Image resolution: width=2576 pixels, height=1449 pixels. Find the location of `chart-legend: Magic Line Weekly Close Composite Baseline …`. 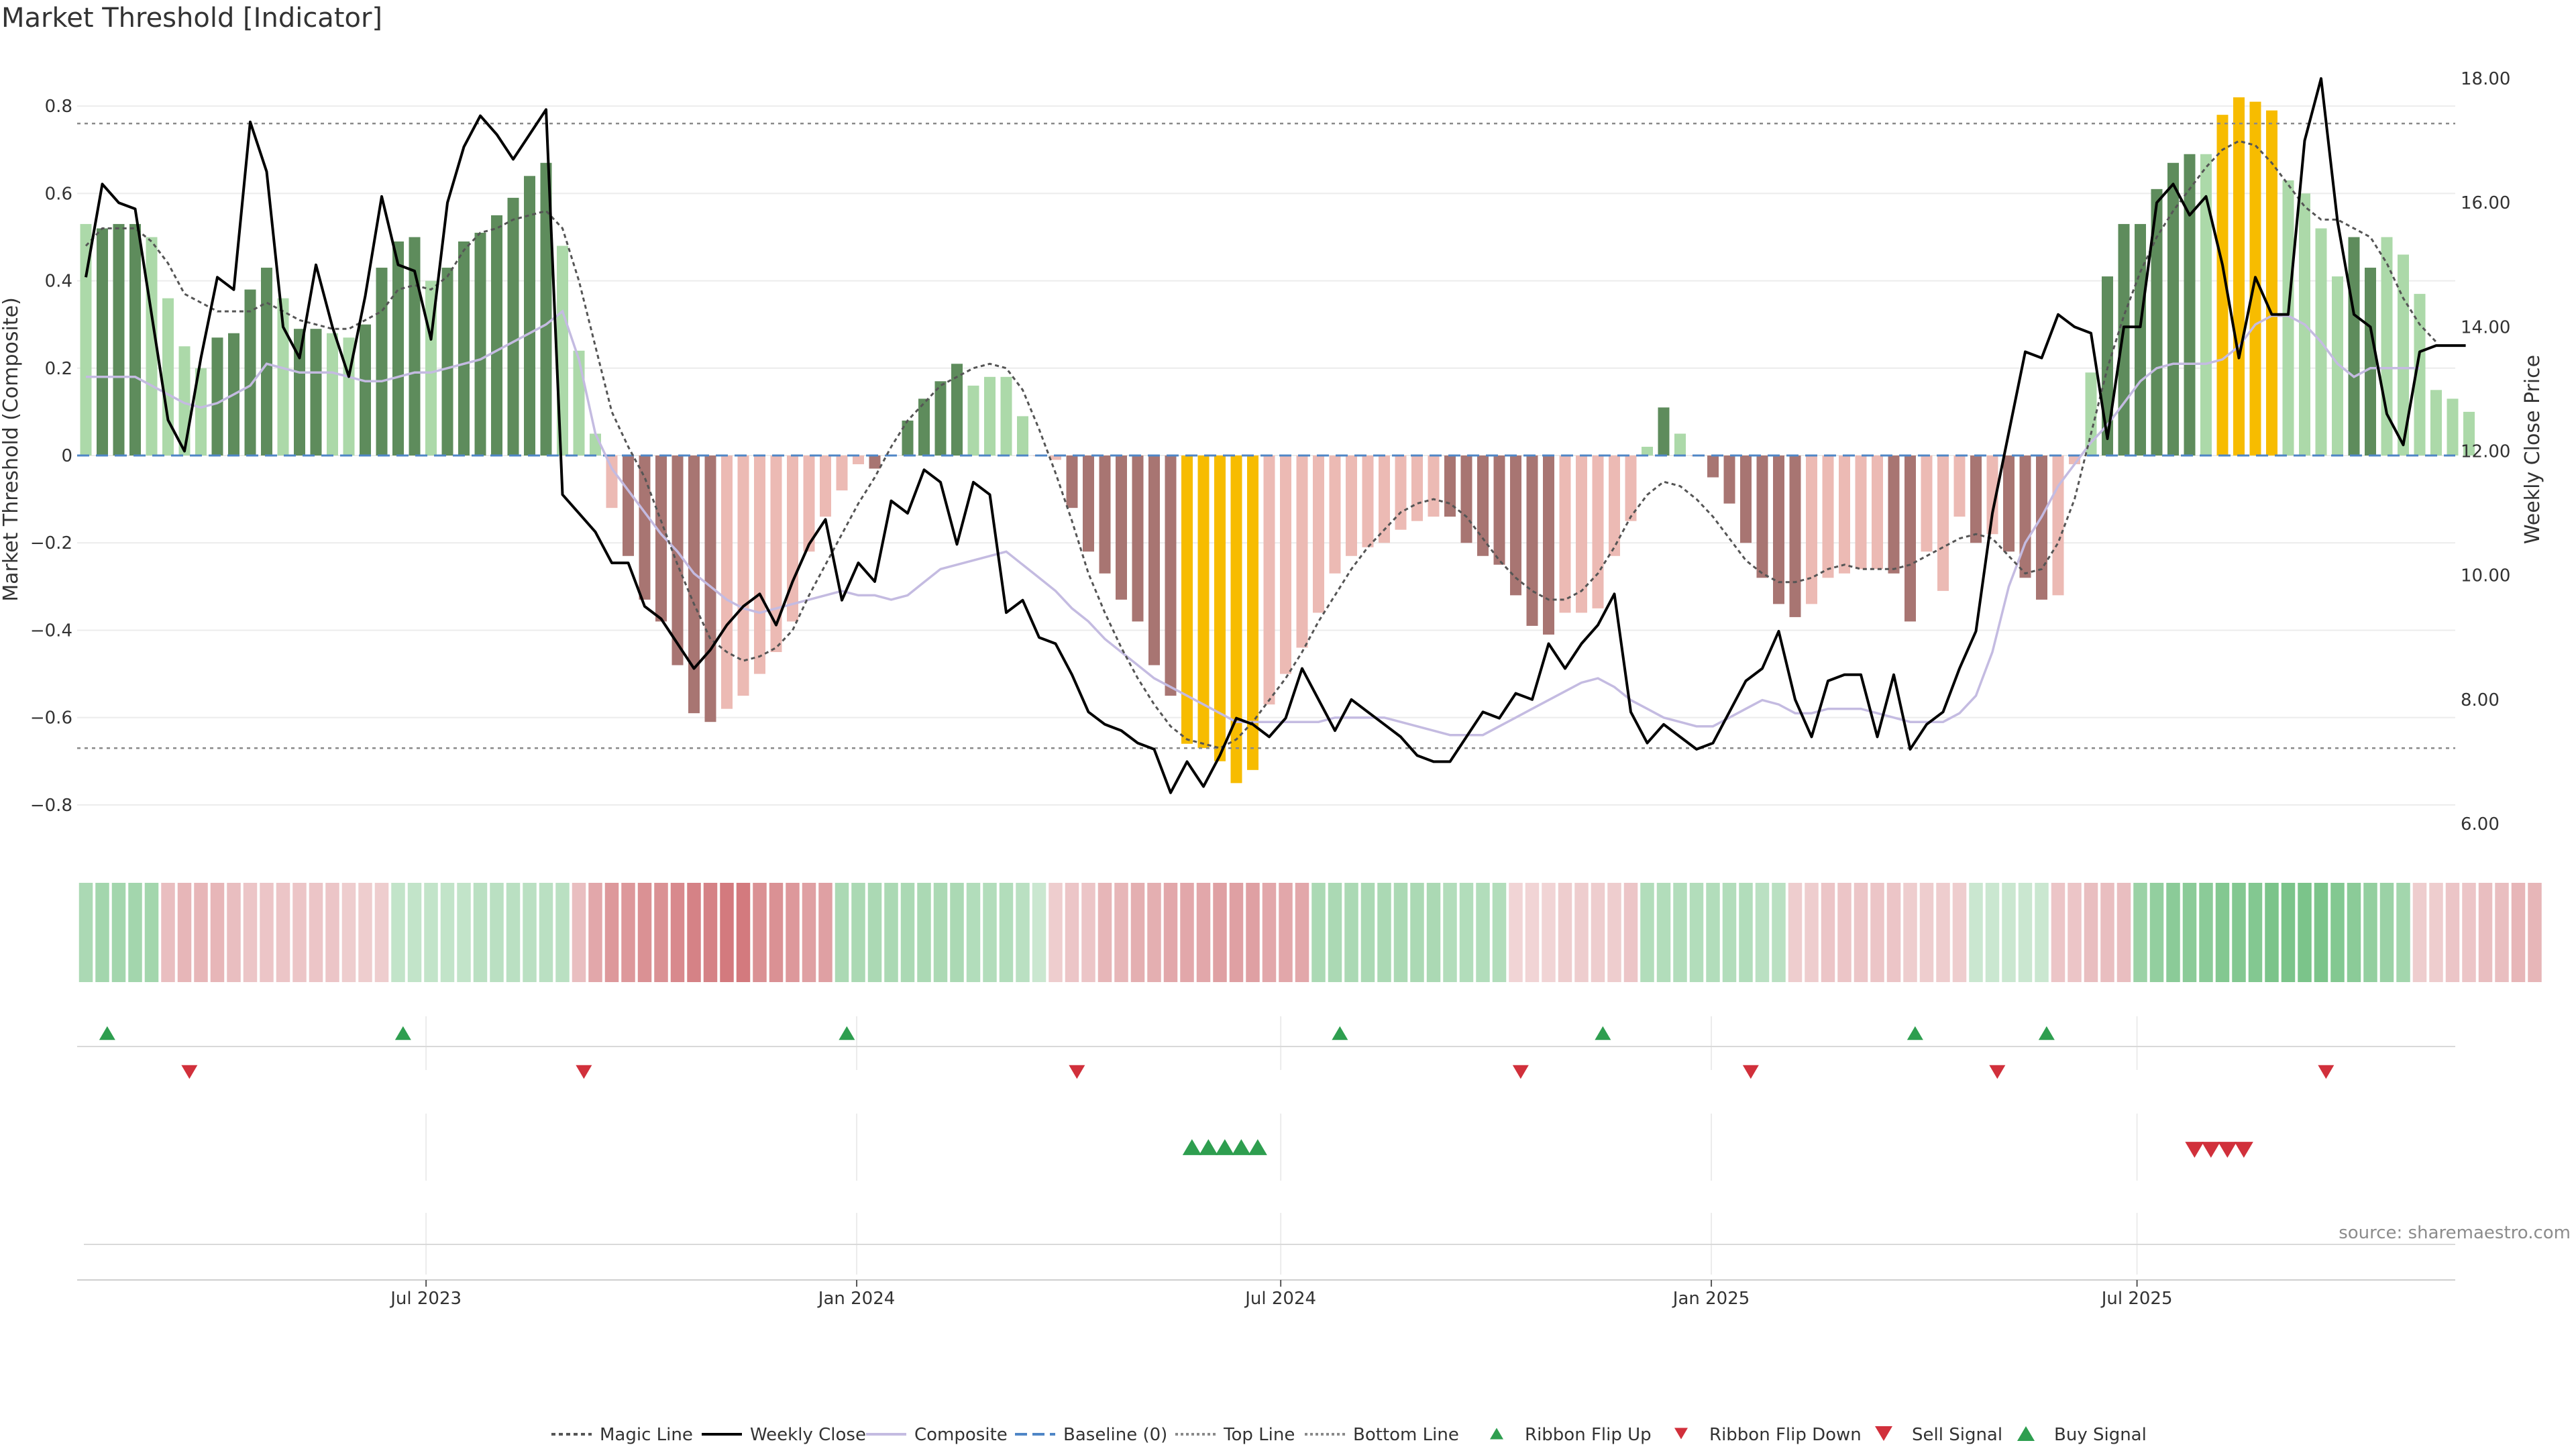

chart-legend: Magic Line Weekly Close Composite Baseline … is located at coordinates (1349, 1435).